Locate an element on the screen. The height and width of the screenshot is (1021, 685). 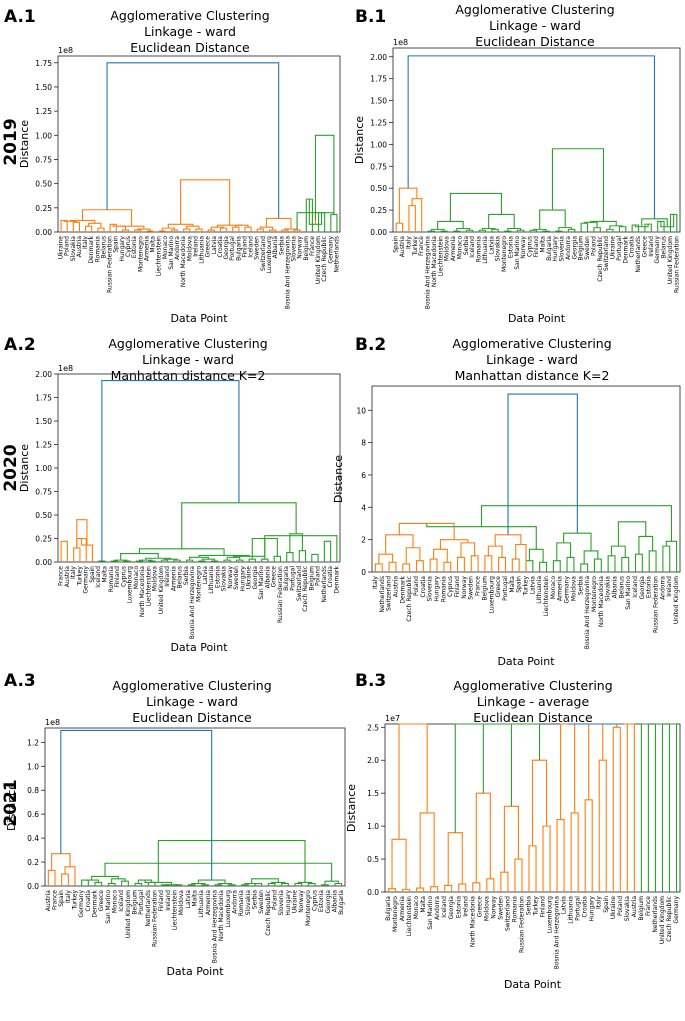
y-tick-label: 1.0 is located at coordinates (373, 826).